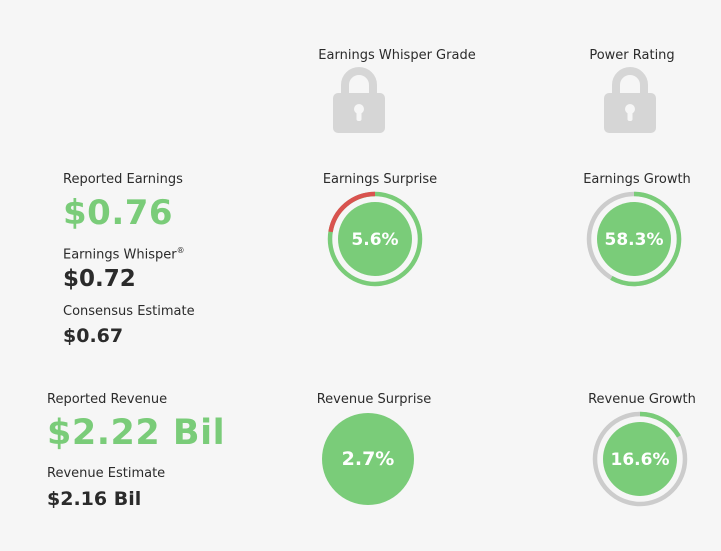 Image resolution: width=721 pixels, height=551 pixels. What do you see at coordinates (118, 213) in the screenshot?
I see `reported-earnings-value: $0.76` at bounding box center [118, 213].